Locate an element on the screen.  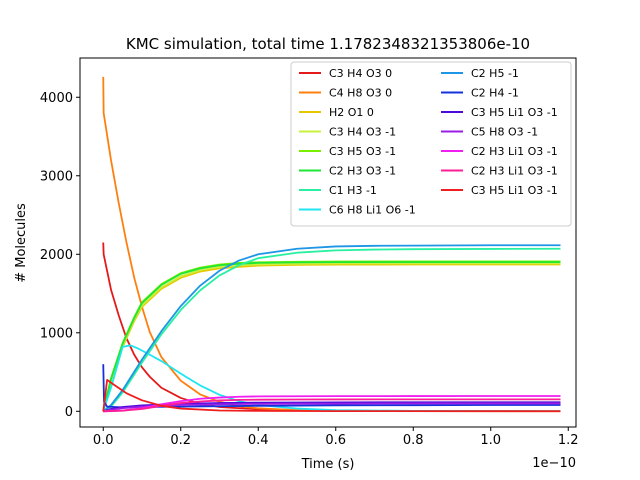
legend-entry-label: C2 H5 -1 is located at coordinates (495, 73).